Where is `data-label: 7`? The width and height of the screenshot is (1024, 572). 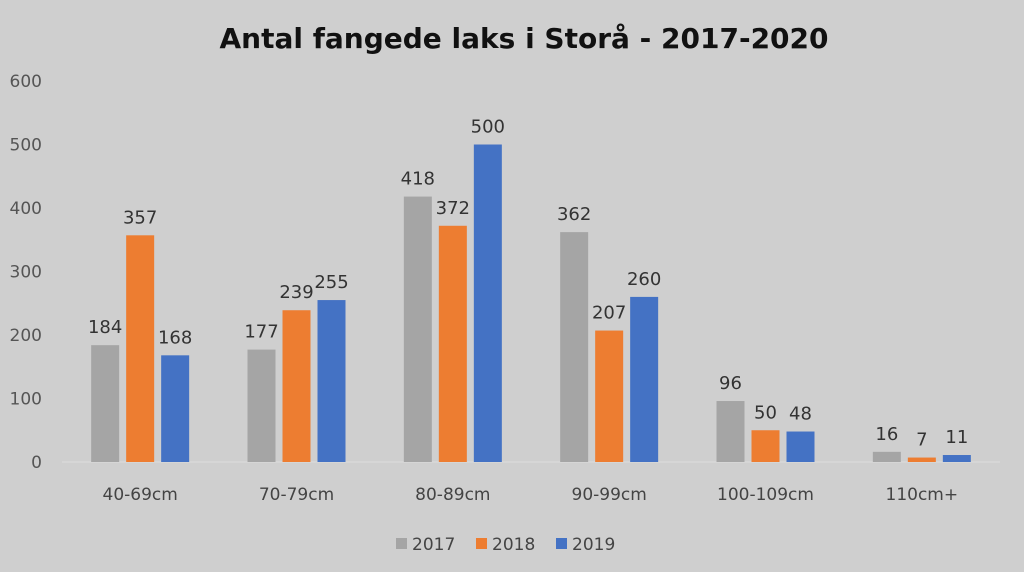
data-label: 7 is located at coordinates (921, 440).